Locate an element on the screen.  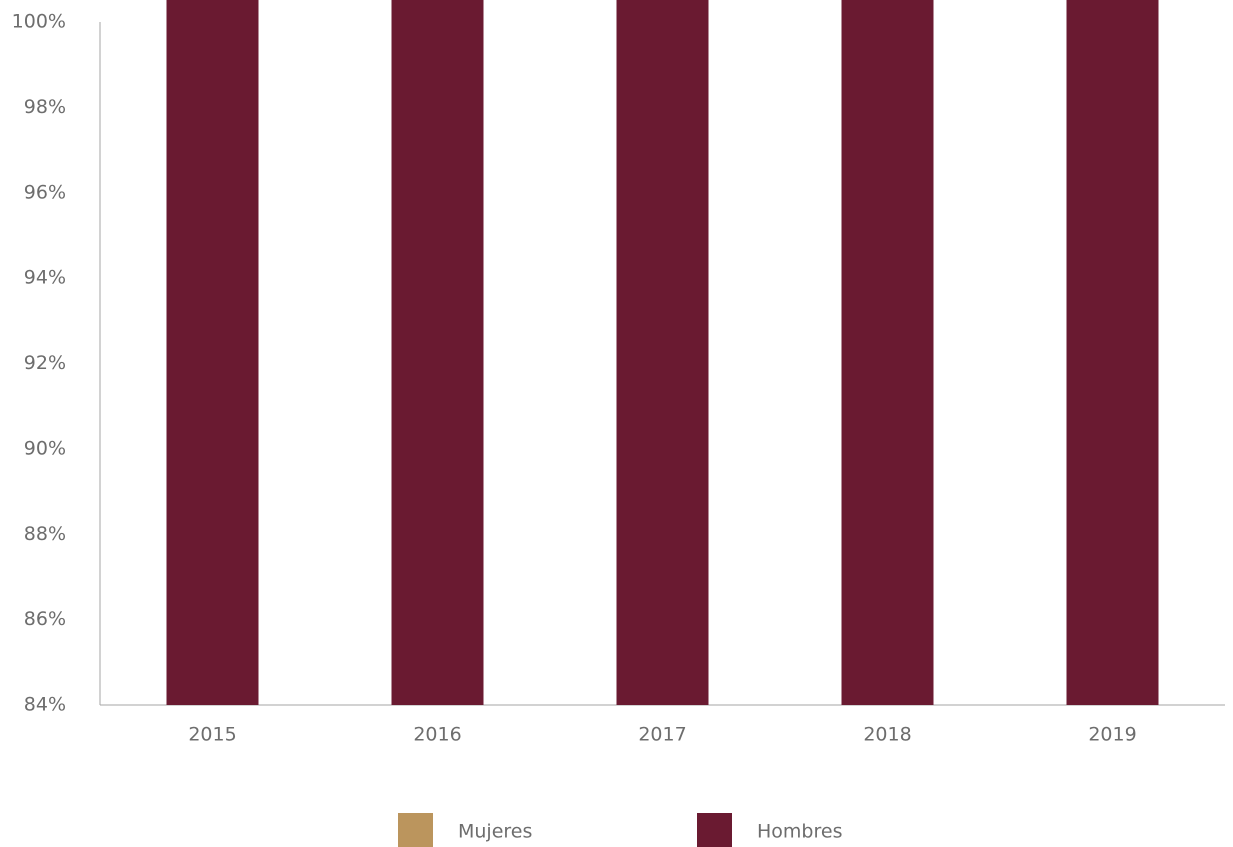
y-tick-label: 86% is located at coordinates (45, 619).